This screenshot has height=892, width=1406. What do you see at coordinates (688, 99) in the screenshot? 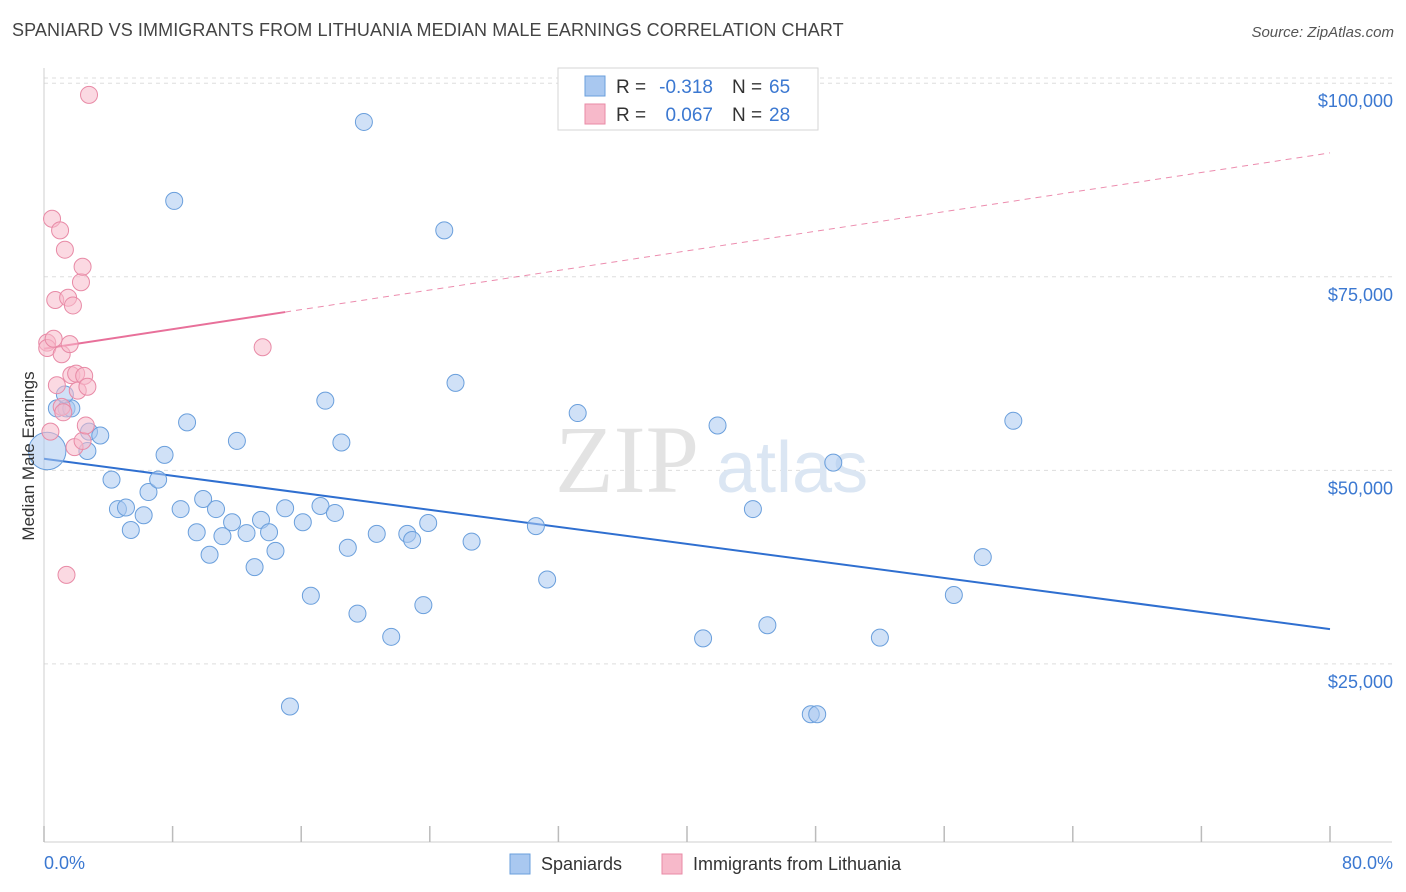
I see `legend: R = -0.318 N = 65 R = 0.067 N = 28` at bounding box center [688, 99].